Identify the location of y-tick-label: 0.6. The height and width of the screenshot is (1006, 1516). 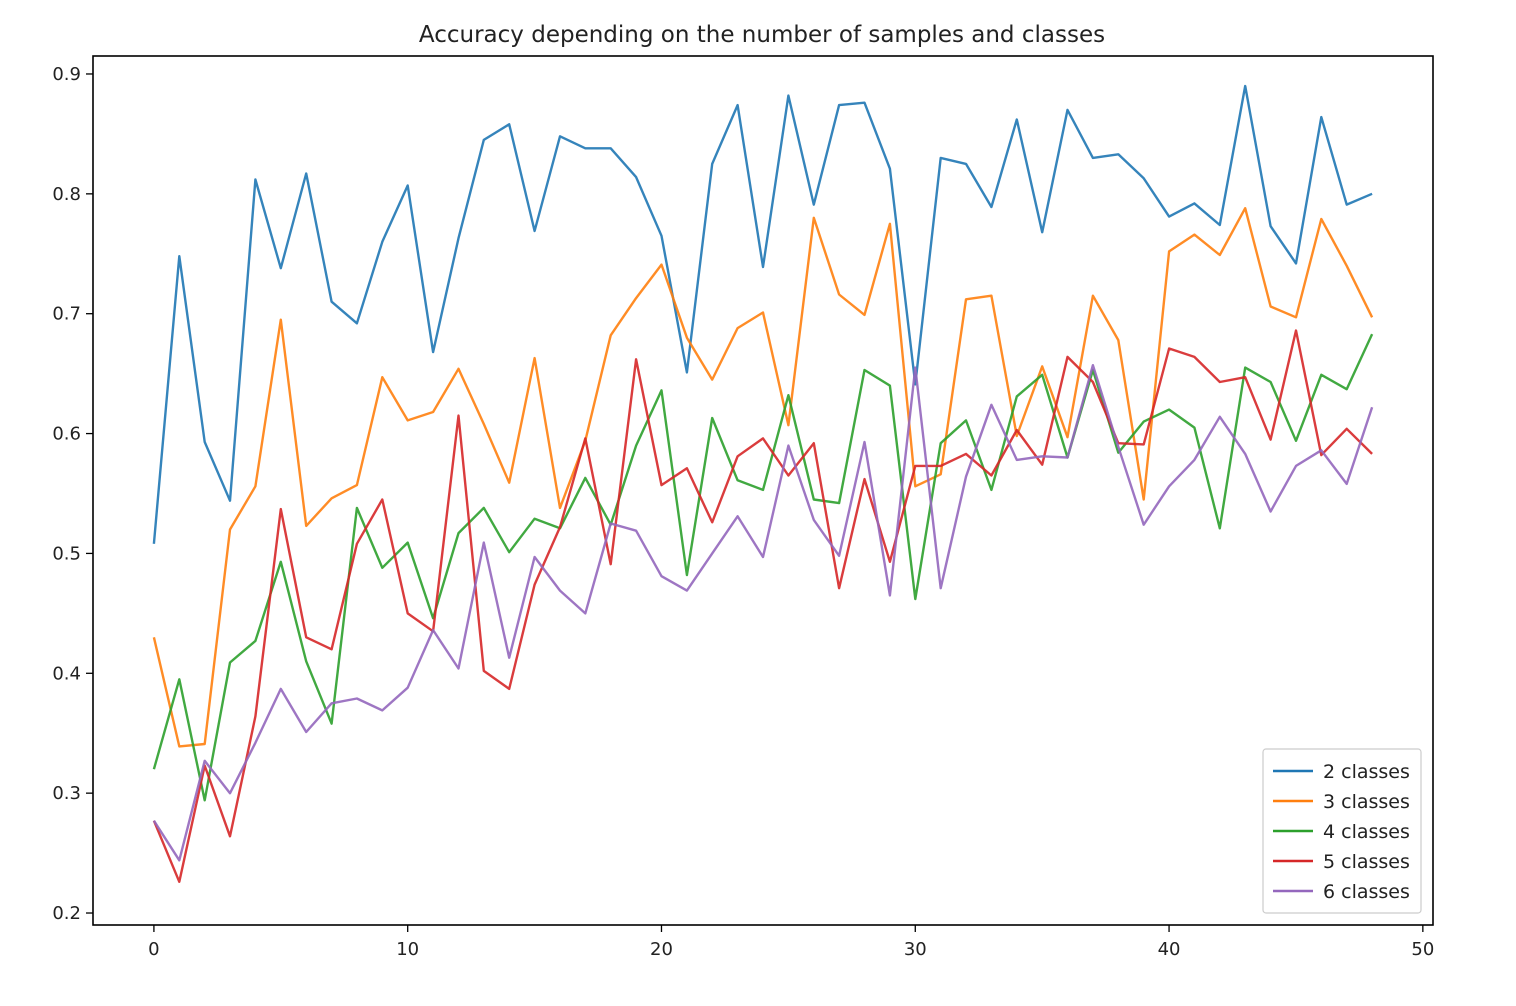
(66, 434).